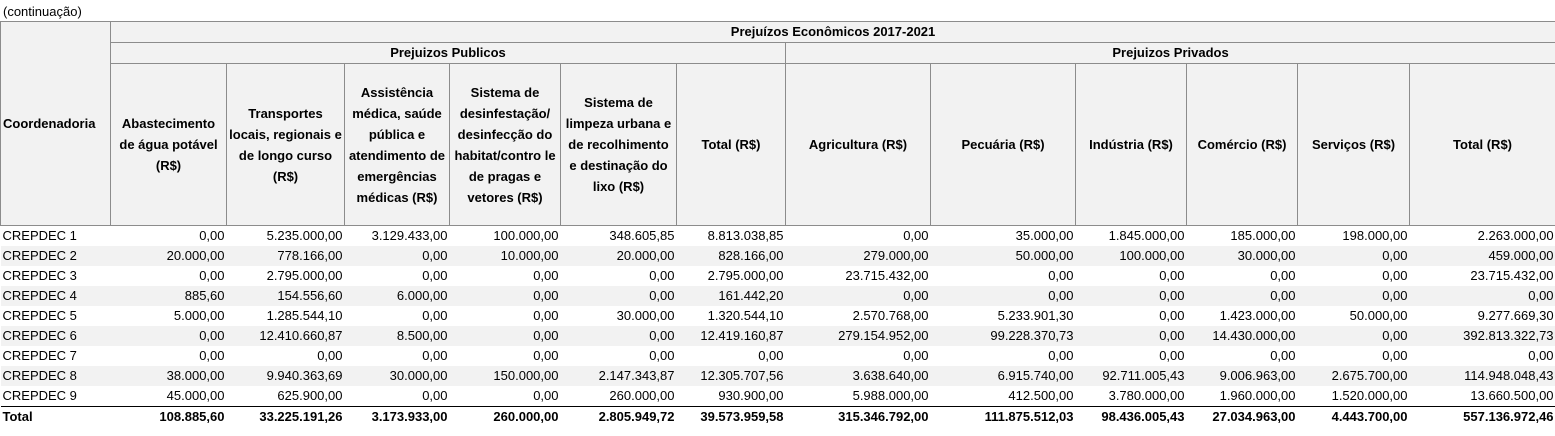  I want to click on table-cell: 6.000,00, so click(397, 296).